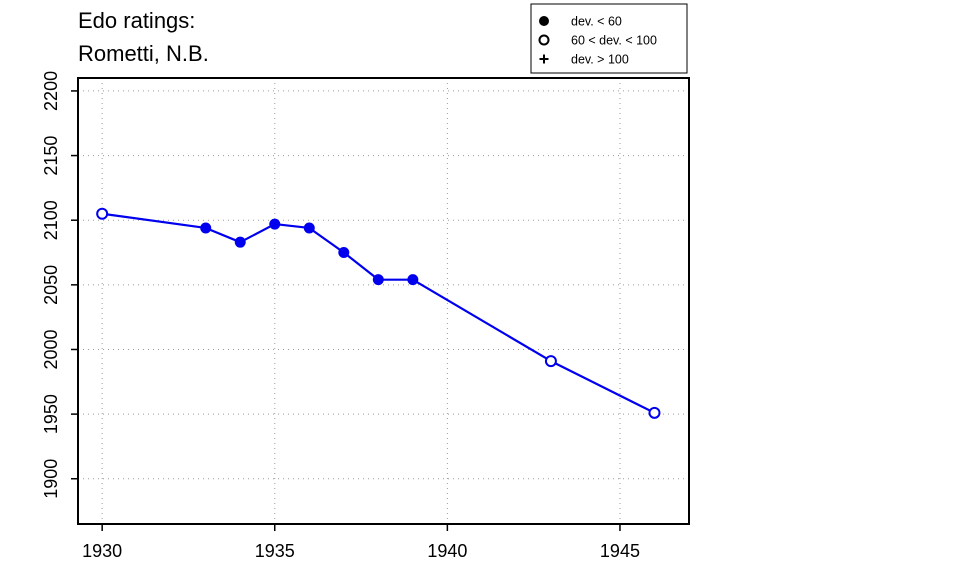 Image resolution: width=960 pixels, height=576 pixels. Describe the element at coordinates (102, 551) in the screenshot. I see `x-tick-label-0: 1930` at that location.